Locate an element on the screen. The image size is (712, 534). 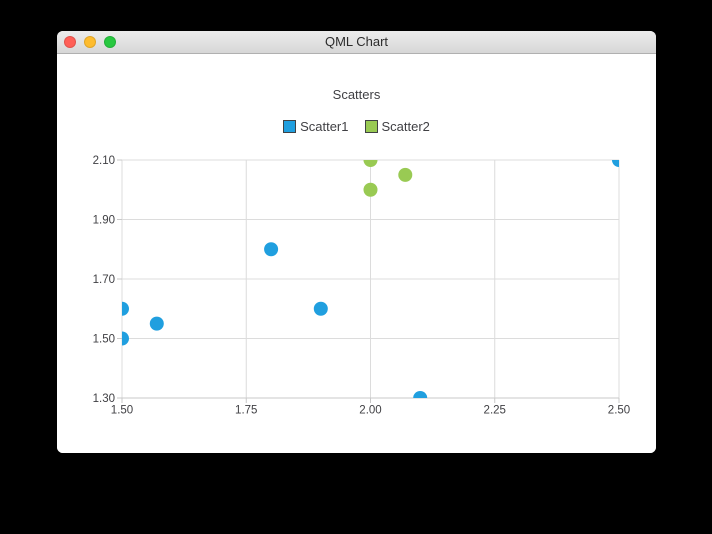
chart-title: Scatters is located at coordinates (356, 94).